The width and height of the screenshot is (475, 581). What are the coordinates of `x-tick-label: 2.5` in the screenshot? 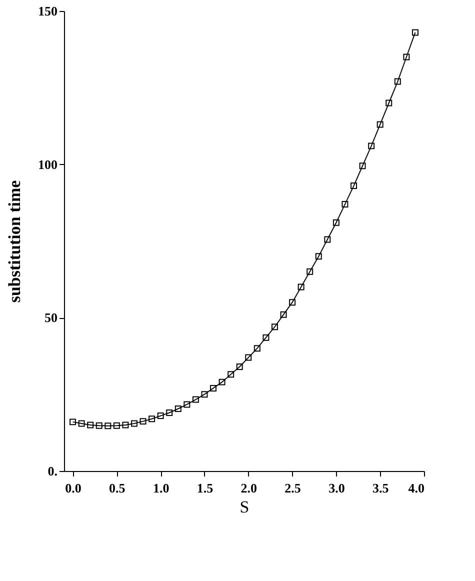 It's located at (293, 488).